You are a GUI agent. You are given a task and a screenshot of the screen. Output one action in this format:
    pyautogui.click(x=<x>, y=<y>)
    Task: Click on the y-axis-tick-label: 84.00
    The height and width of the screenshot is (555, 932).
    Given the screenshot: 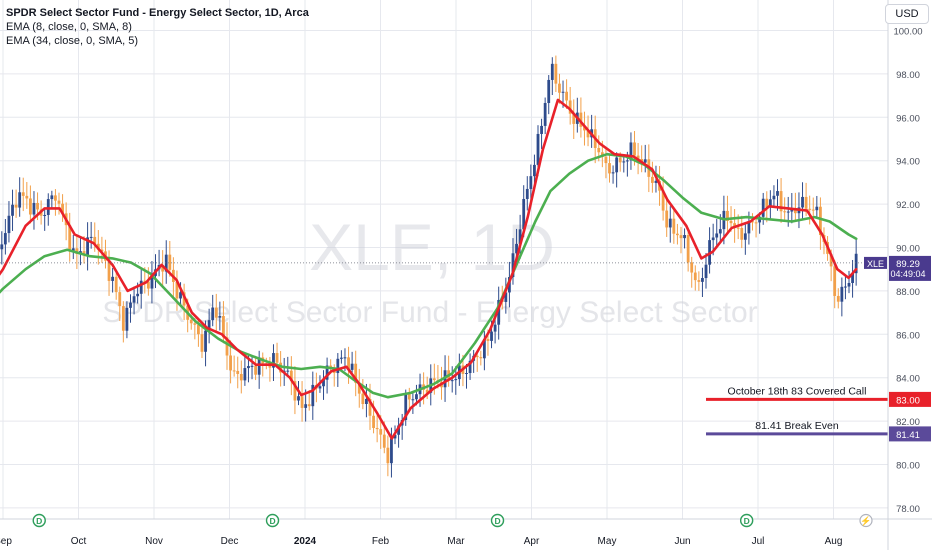 What is the action you would take?
    pyautogui.click(x=908, y=379)
    